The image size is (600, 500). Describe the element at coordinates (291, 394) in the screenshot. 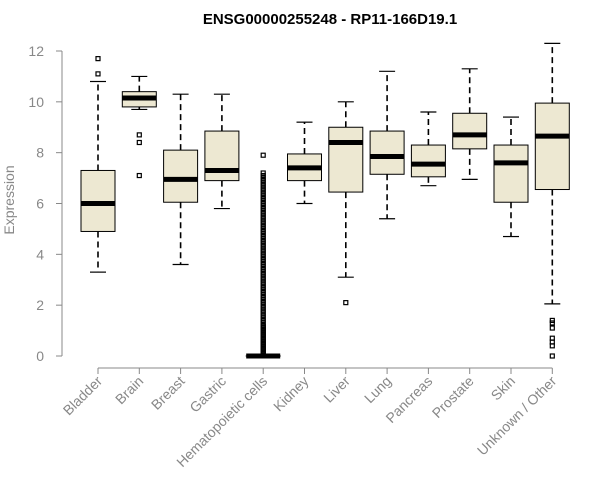

I see `x-category-label: Kidney` at that location.